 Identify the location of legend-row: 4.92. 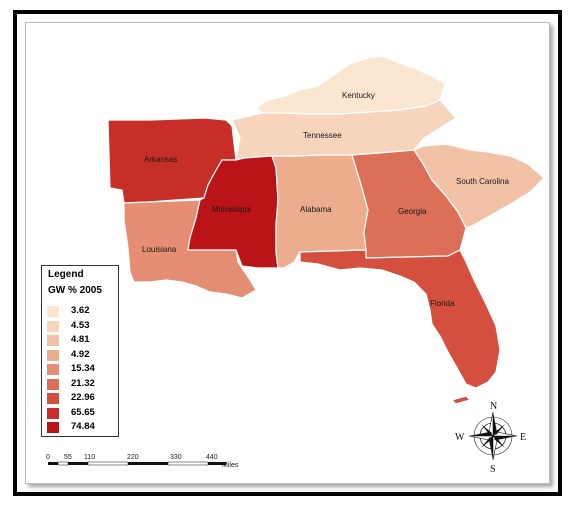
(82, 355).